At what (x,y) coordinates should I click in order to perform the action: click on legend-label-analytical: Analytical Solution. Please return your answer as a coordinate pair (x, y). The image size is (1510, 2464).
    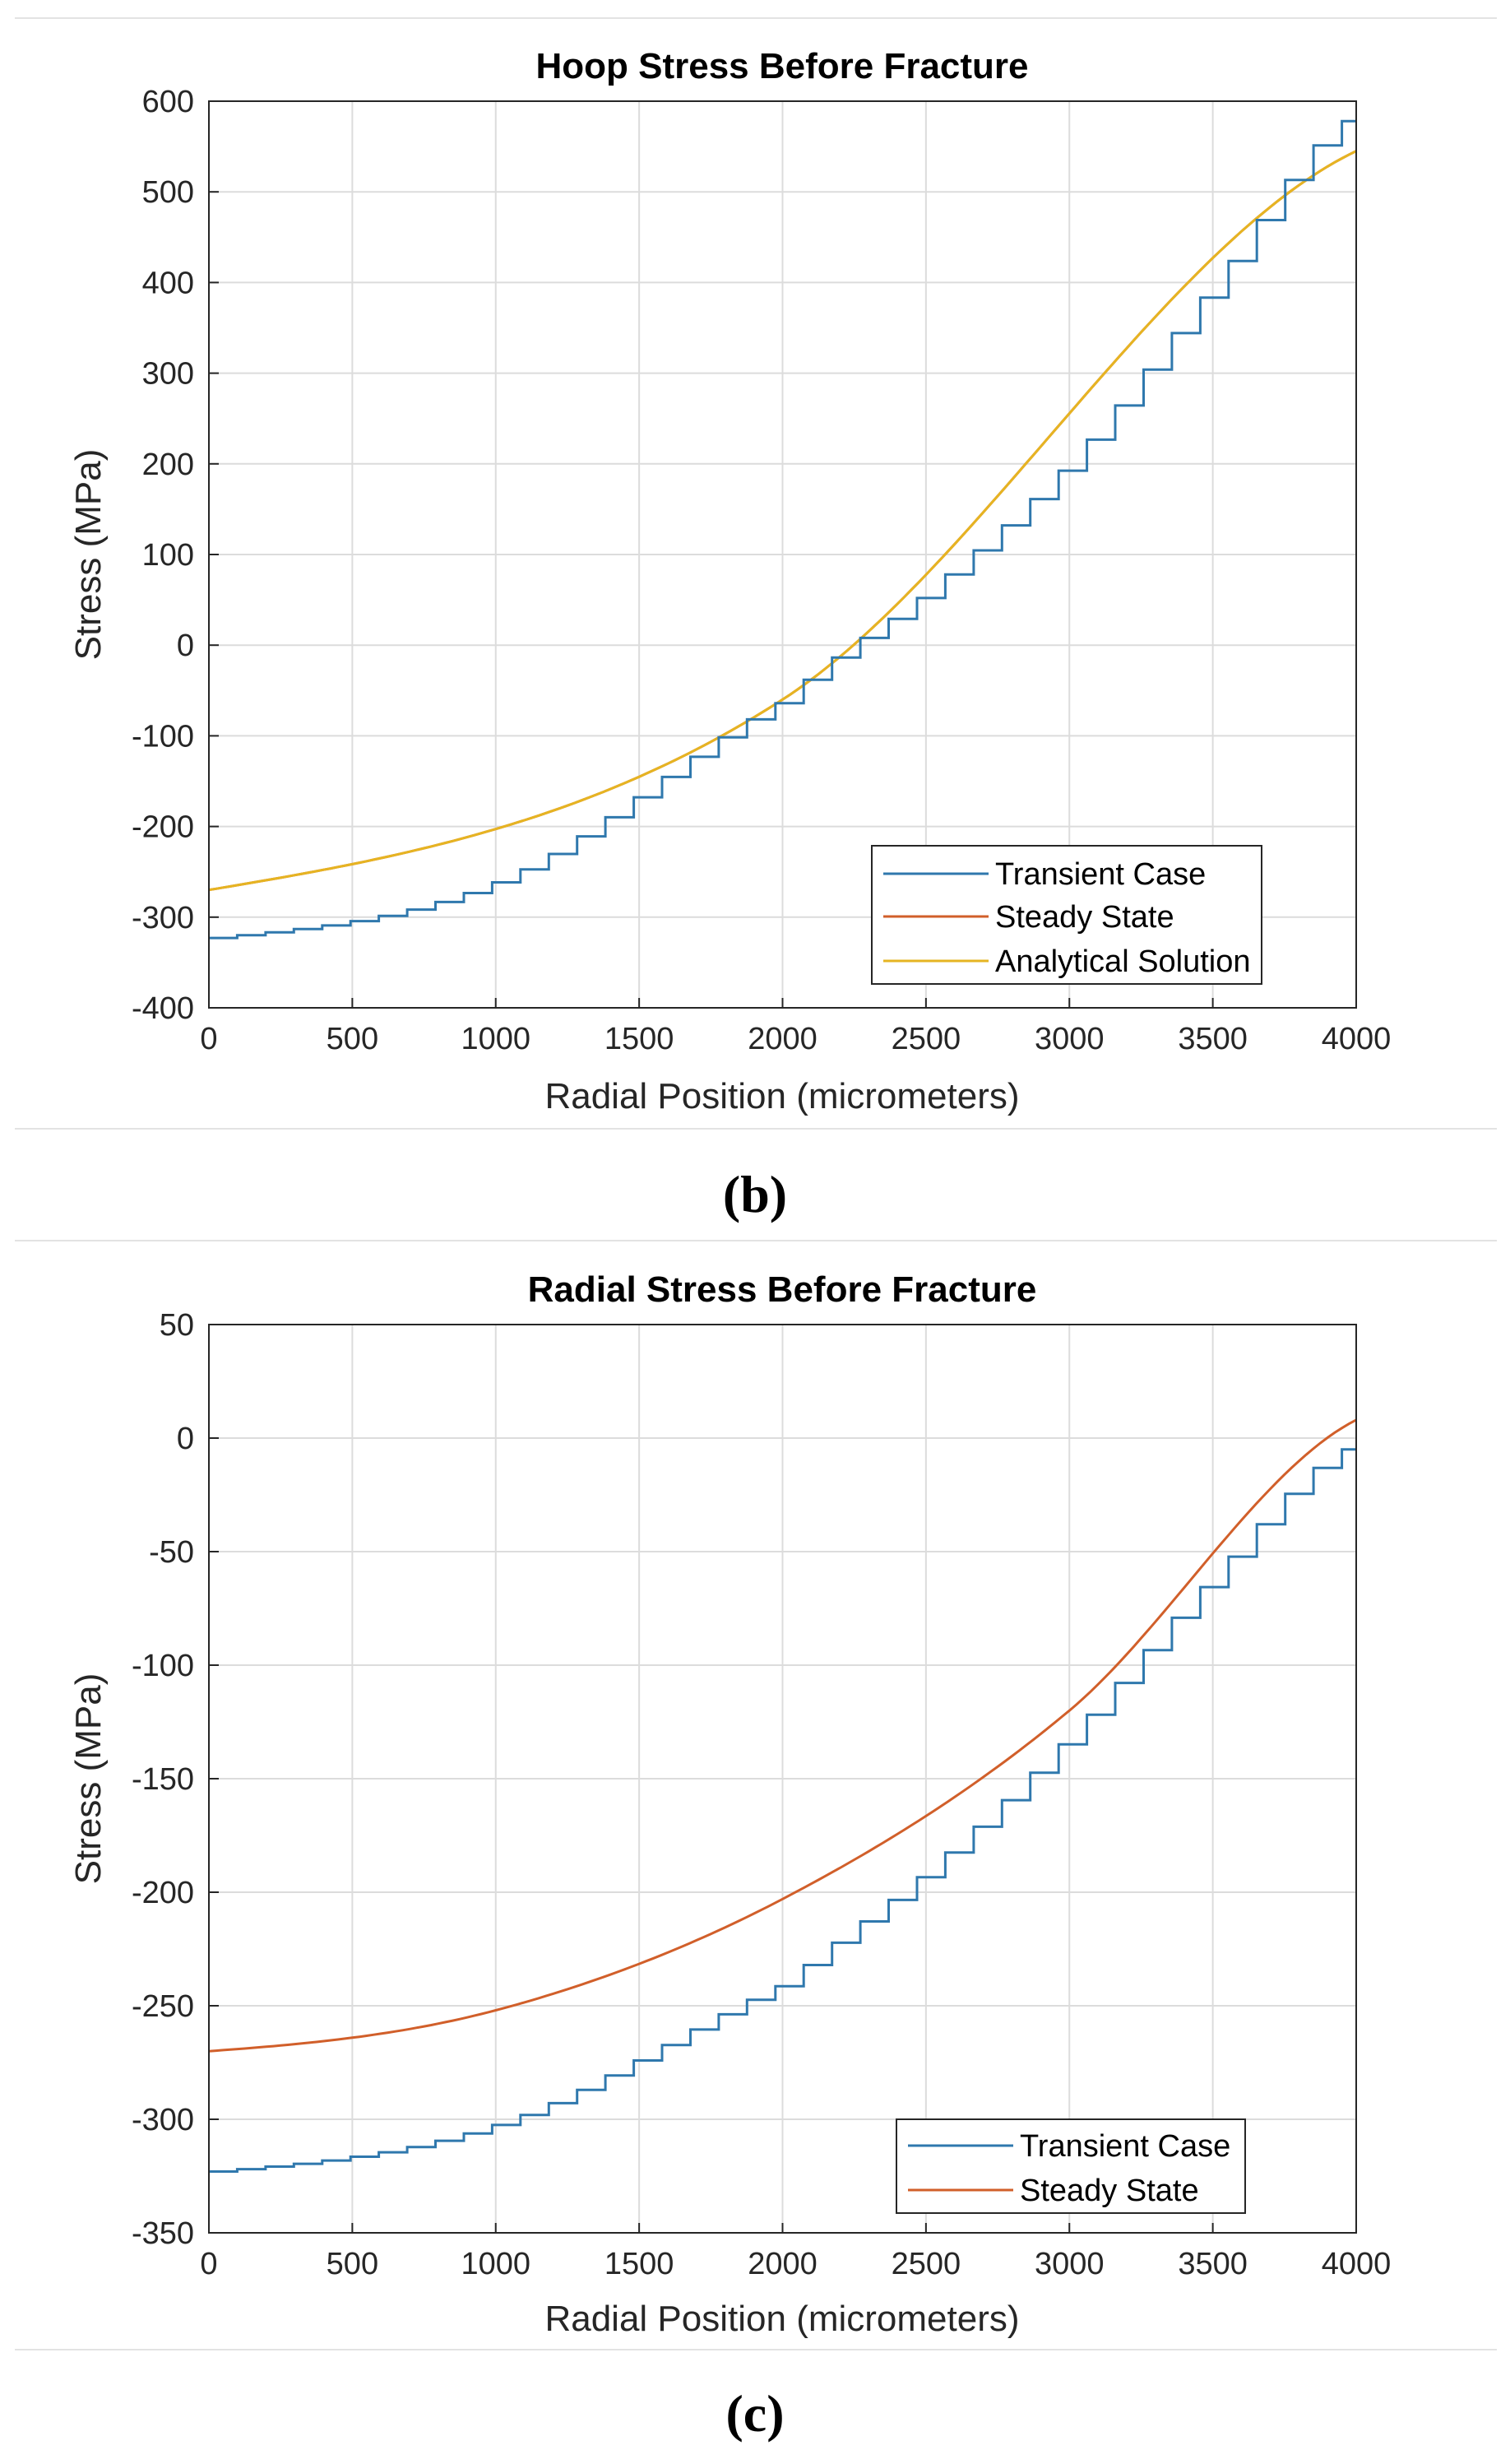
    Looking at the image, I should click on (1123, 961).